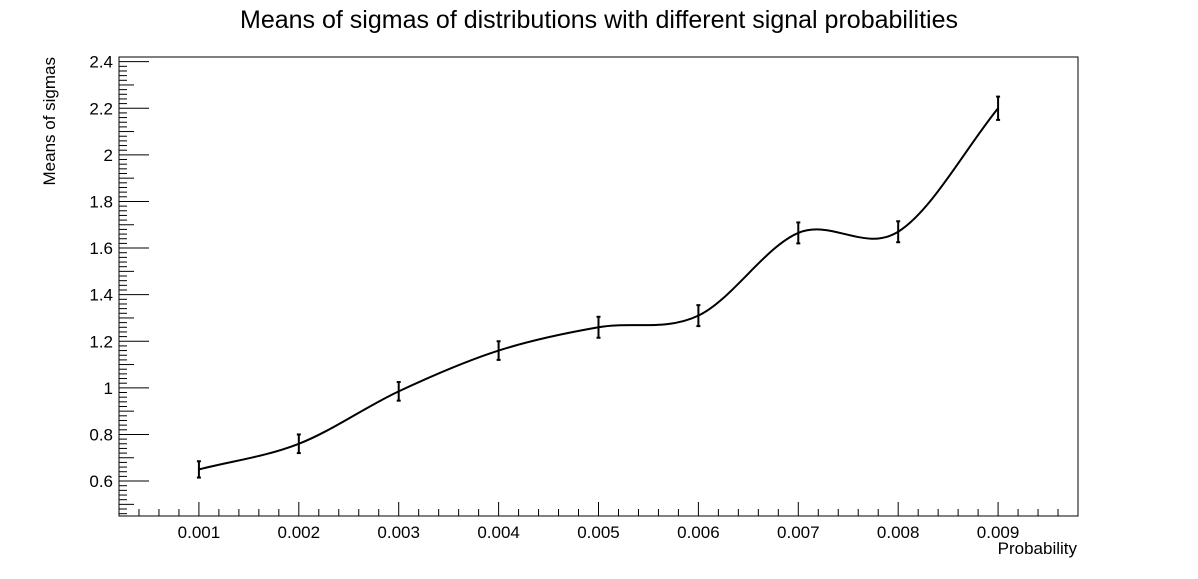 This screenshot has height=579, width=1198. Describe the element at coordinates (101, 62) in the screenshot. I see `y-tick-label: 2.4` at that location.